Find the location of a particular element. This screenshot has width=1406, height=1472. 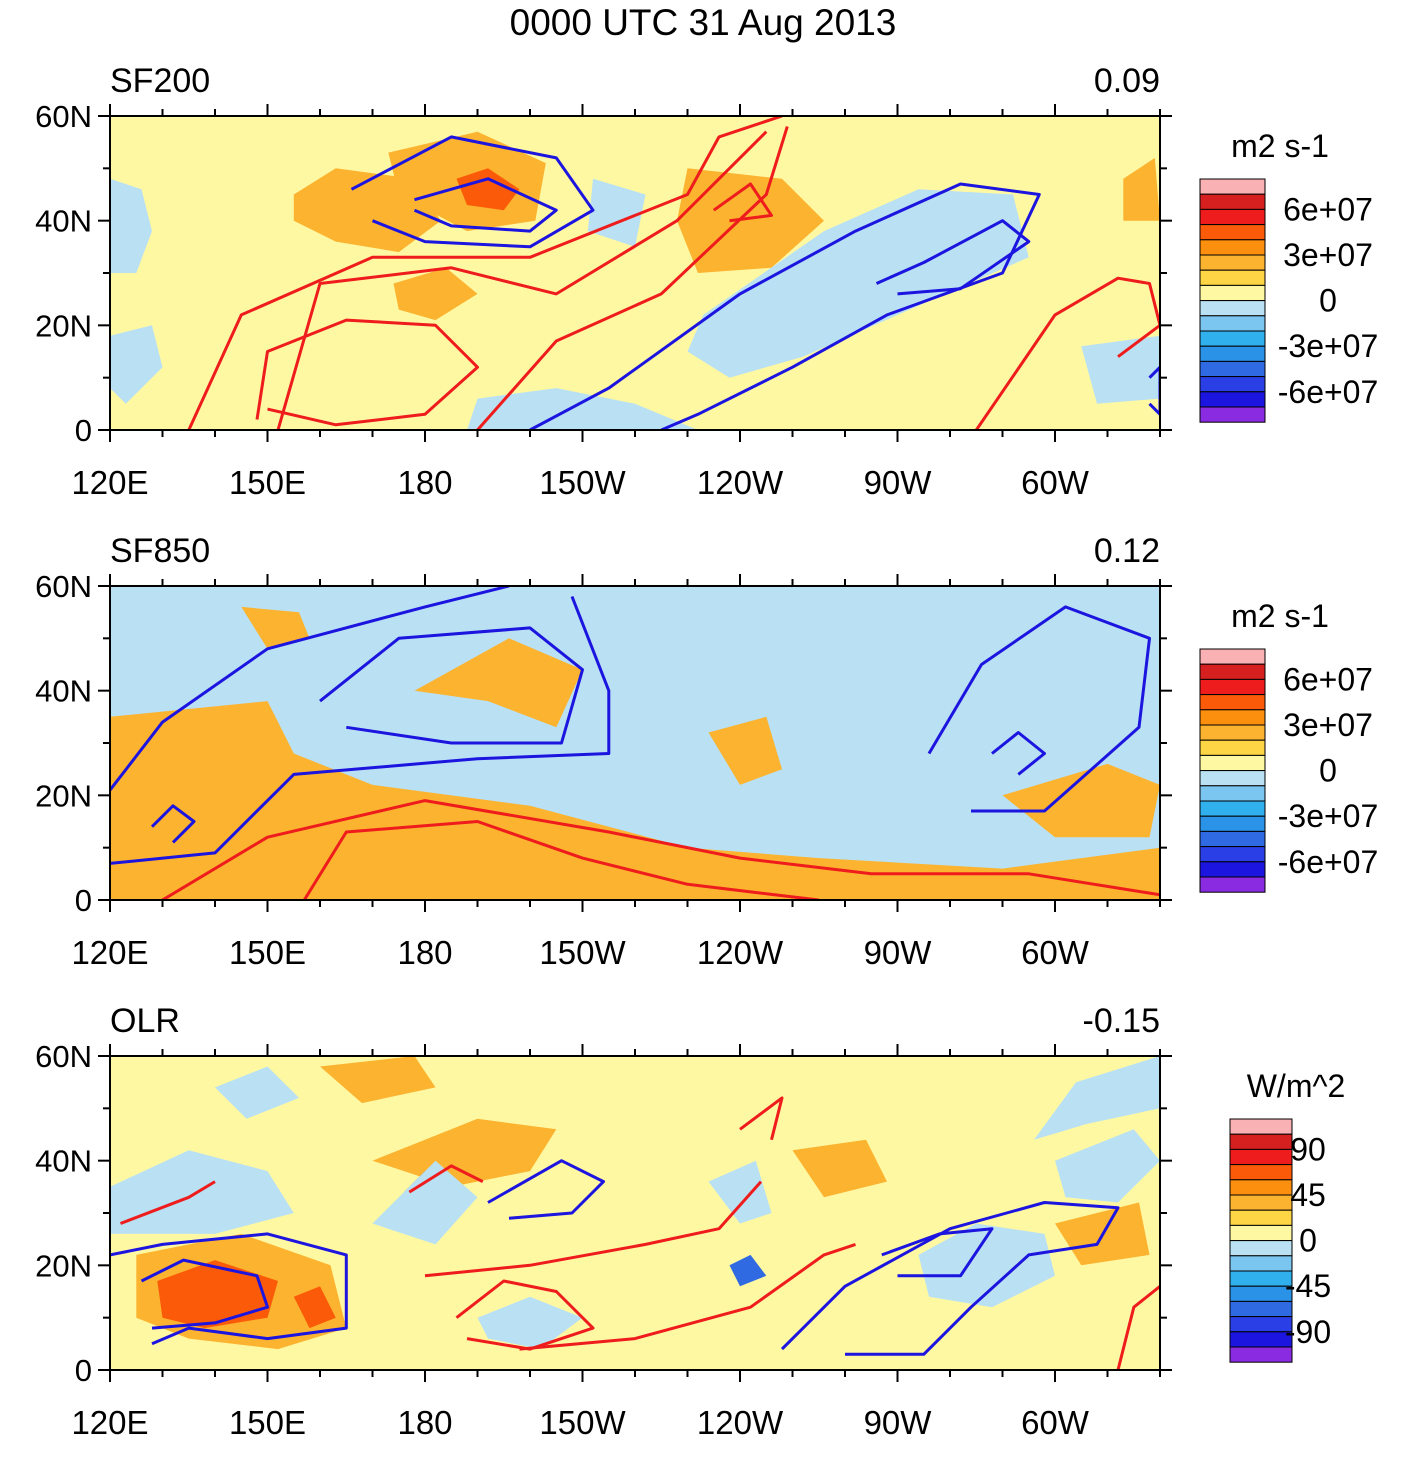

x-tick-label: 120W is located at coordinates (740, 952).